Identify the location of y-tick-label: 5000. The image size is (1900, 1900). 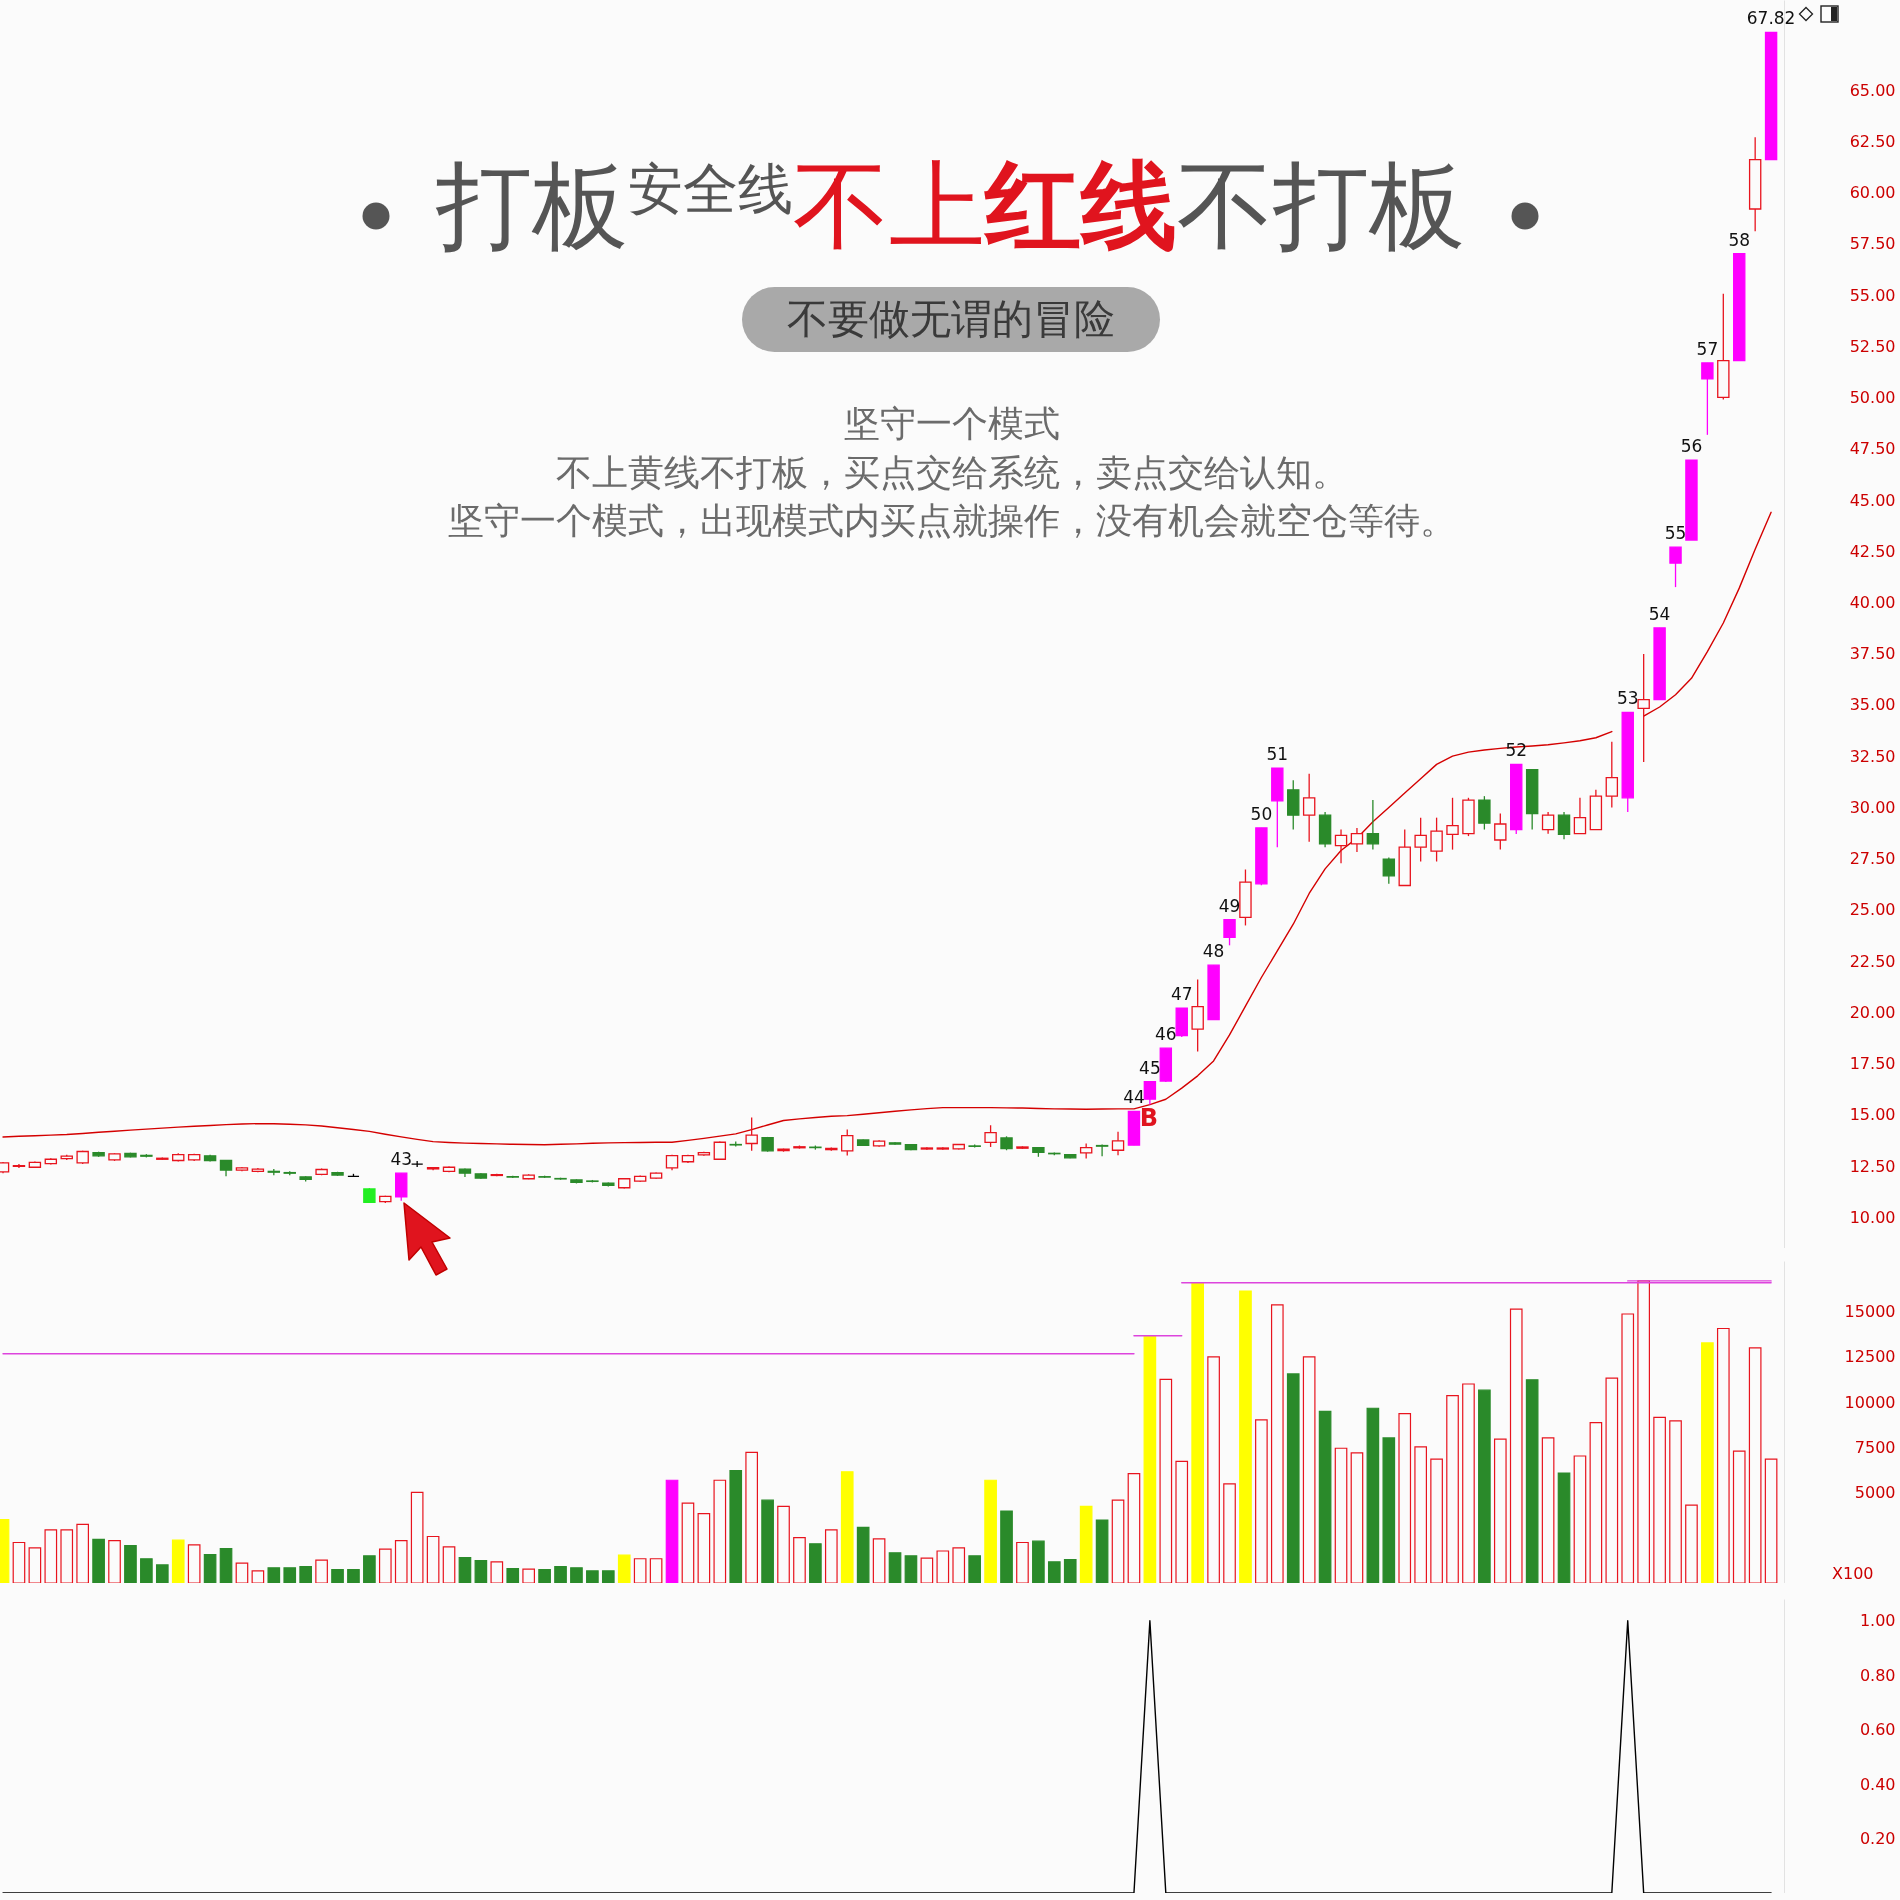
(1875, 1493).